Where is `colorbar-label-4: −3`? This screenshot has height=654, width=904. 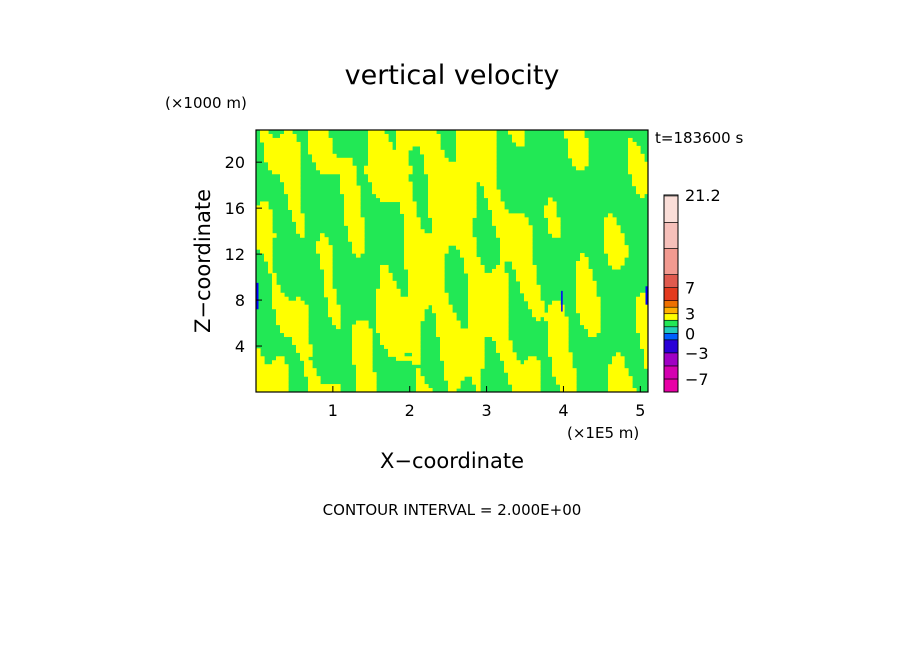 colorbar-label-4: −3 is located at coordinates (697, 353).